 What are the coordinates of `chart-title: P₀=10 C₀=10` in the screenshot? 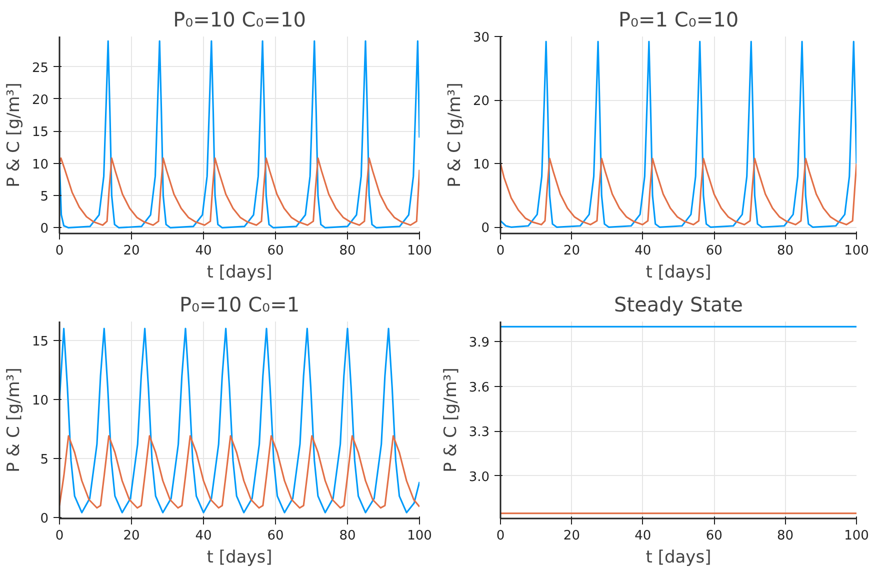 It's located at (239, 20).